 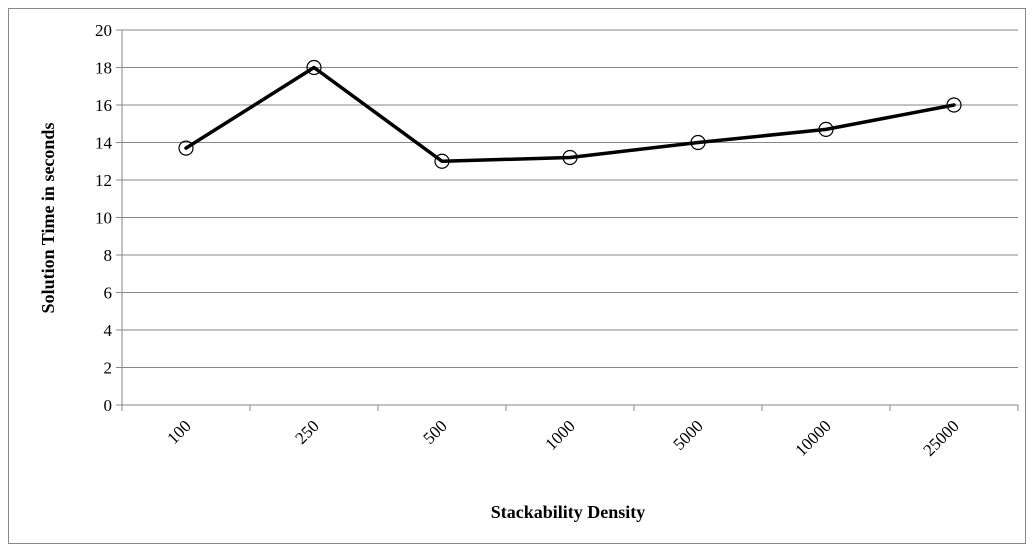 What do you see at coordinates (48, 218) in the screenshot?
I see `y-axis-label: Solution Time in seconds` at bounding box center [48, 218].